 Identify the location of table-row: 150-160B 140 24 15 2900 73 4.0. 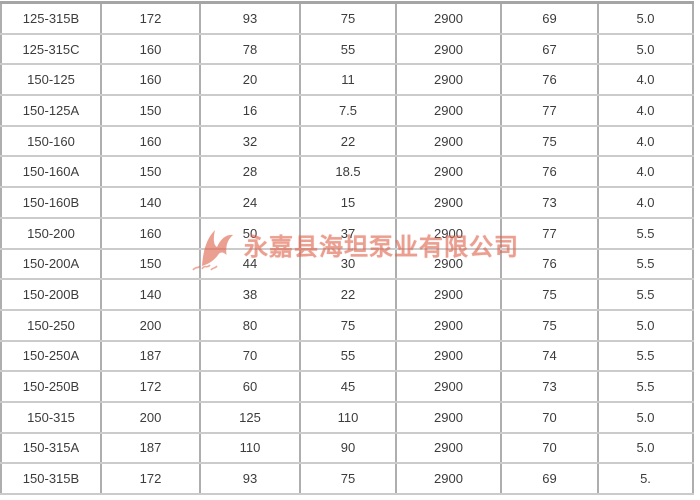
(347, 202).